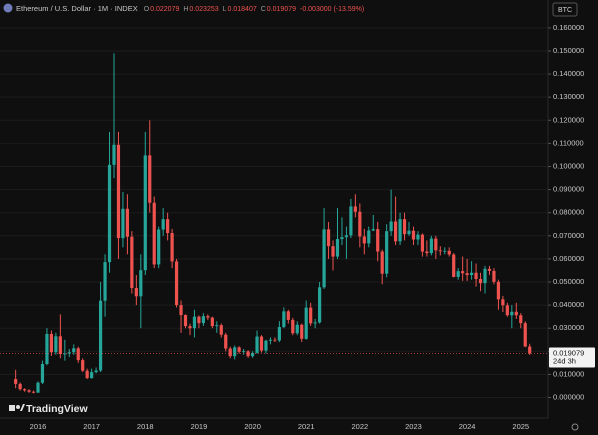 The width and height of the screenshot is (598, 435). I want to click on y-tick-label: 0.110000, so click(568, 142).